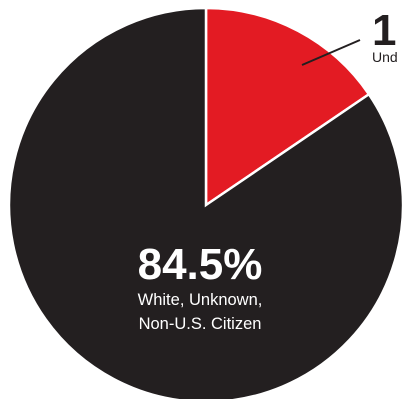 The image size is (402, 399). What do you see at coordinates (331, 52) in the screenshot?
I see `leader-line-small-slice` at bounding box center [331, 52].